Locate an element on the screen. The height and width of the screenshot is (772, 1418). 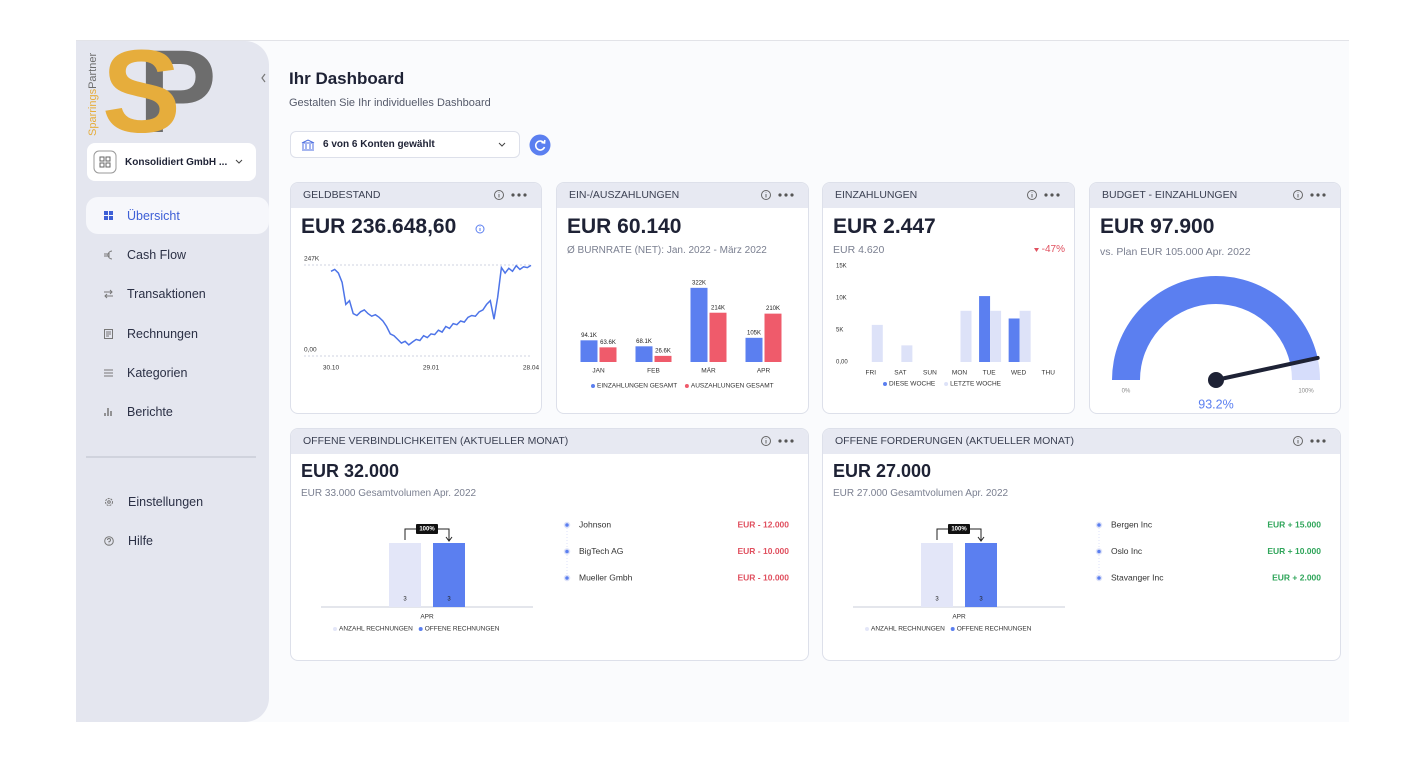
x-tick-label: 29.01 is located at coordinates (431, 368).